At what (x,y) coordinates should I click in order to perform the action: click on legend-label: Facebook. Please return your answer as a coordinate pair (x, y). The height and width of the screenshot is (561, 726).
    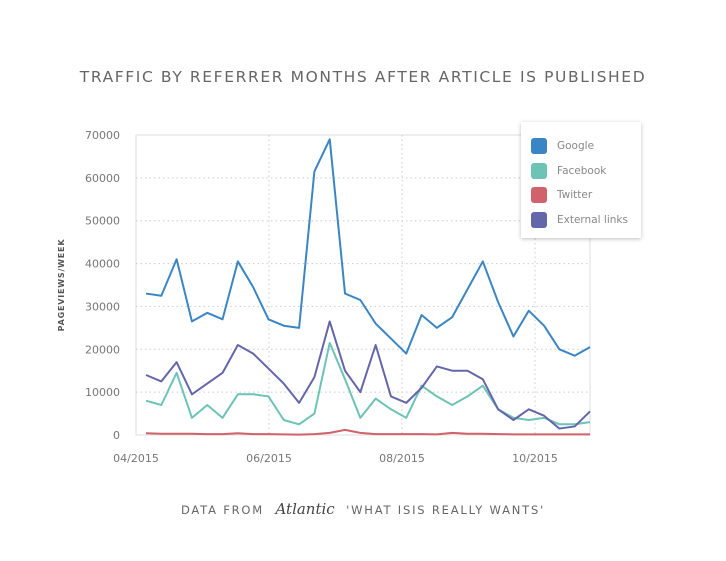
    Looking at the image, I should click on (582, 170).